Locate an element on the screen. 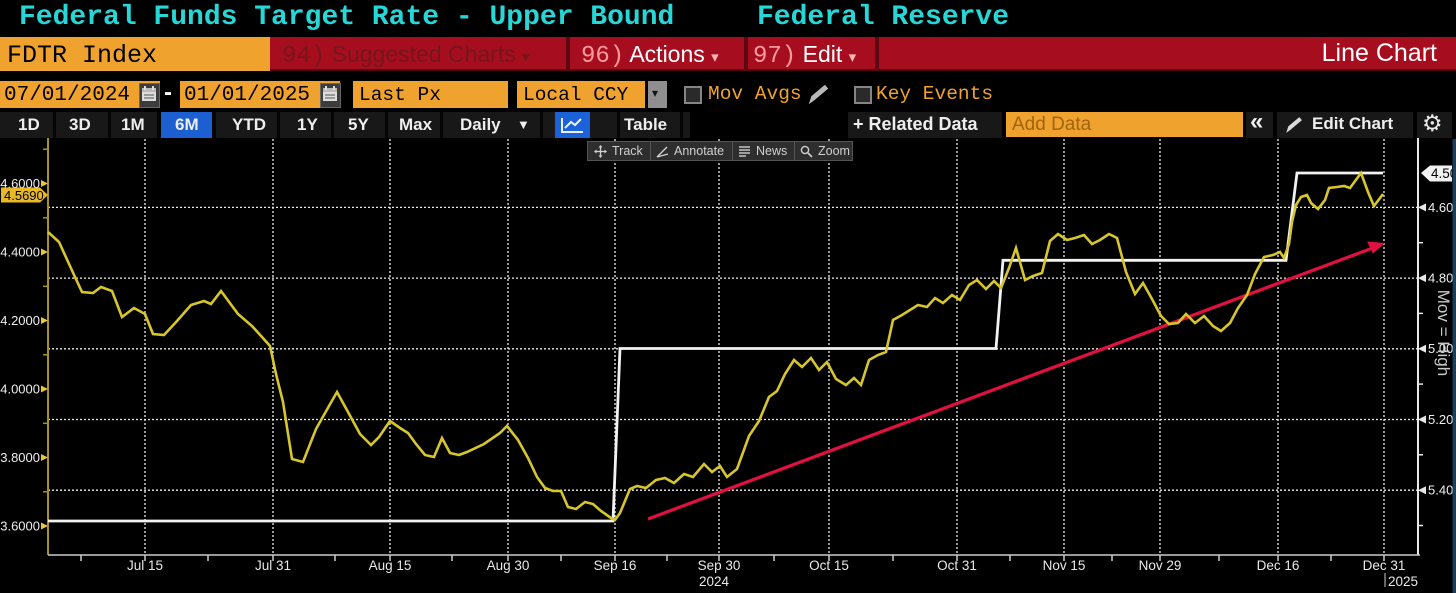  svg-text: 4.50 is located at coordinates (1443, 173).